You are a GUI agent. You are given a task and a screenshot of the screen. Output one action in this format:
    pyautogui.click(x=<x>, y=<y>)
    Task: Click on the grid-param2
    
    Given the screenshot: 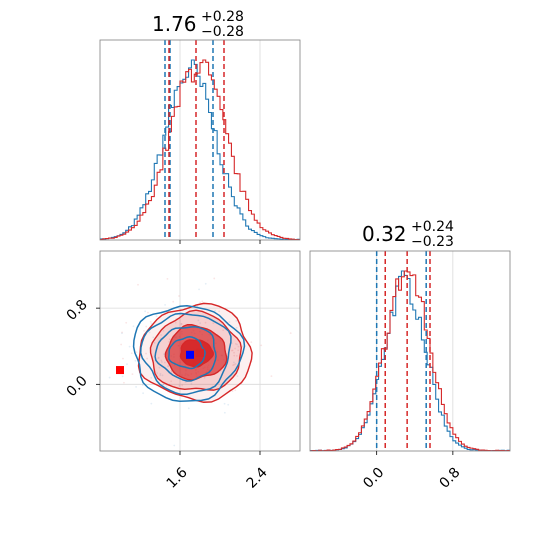 What is the action you would take?
    pyautogui.click(x=415, y=351)
    